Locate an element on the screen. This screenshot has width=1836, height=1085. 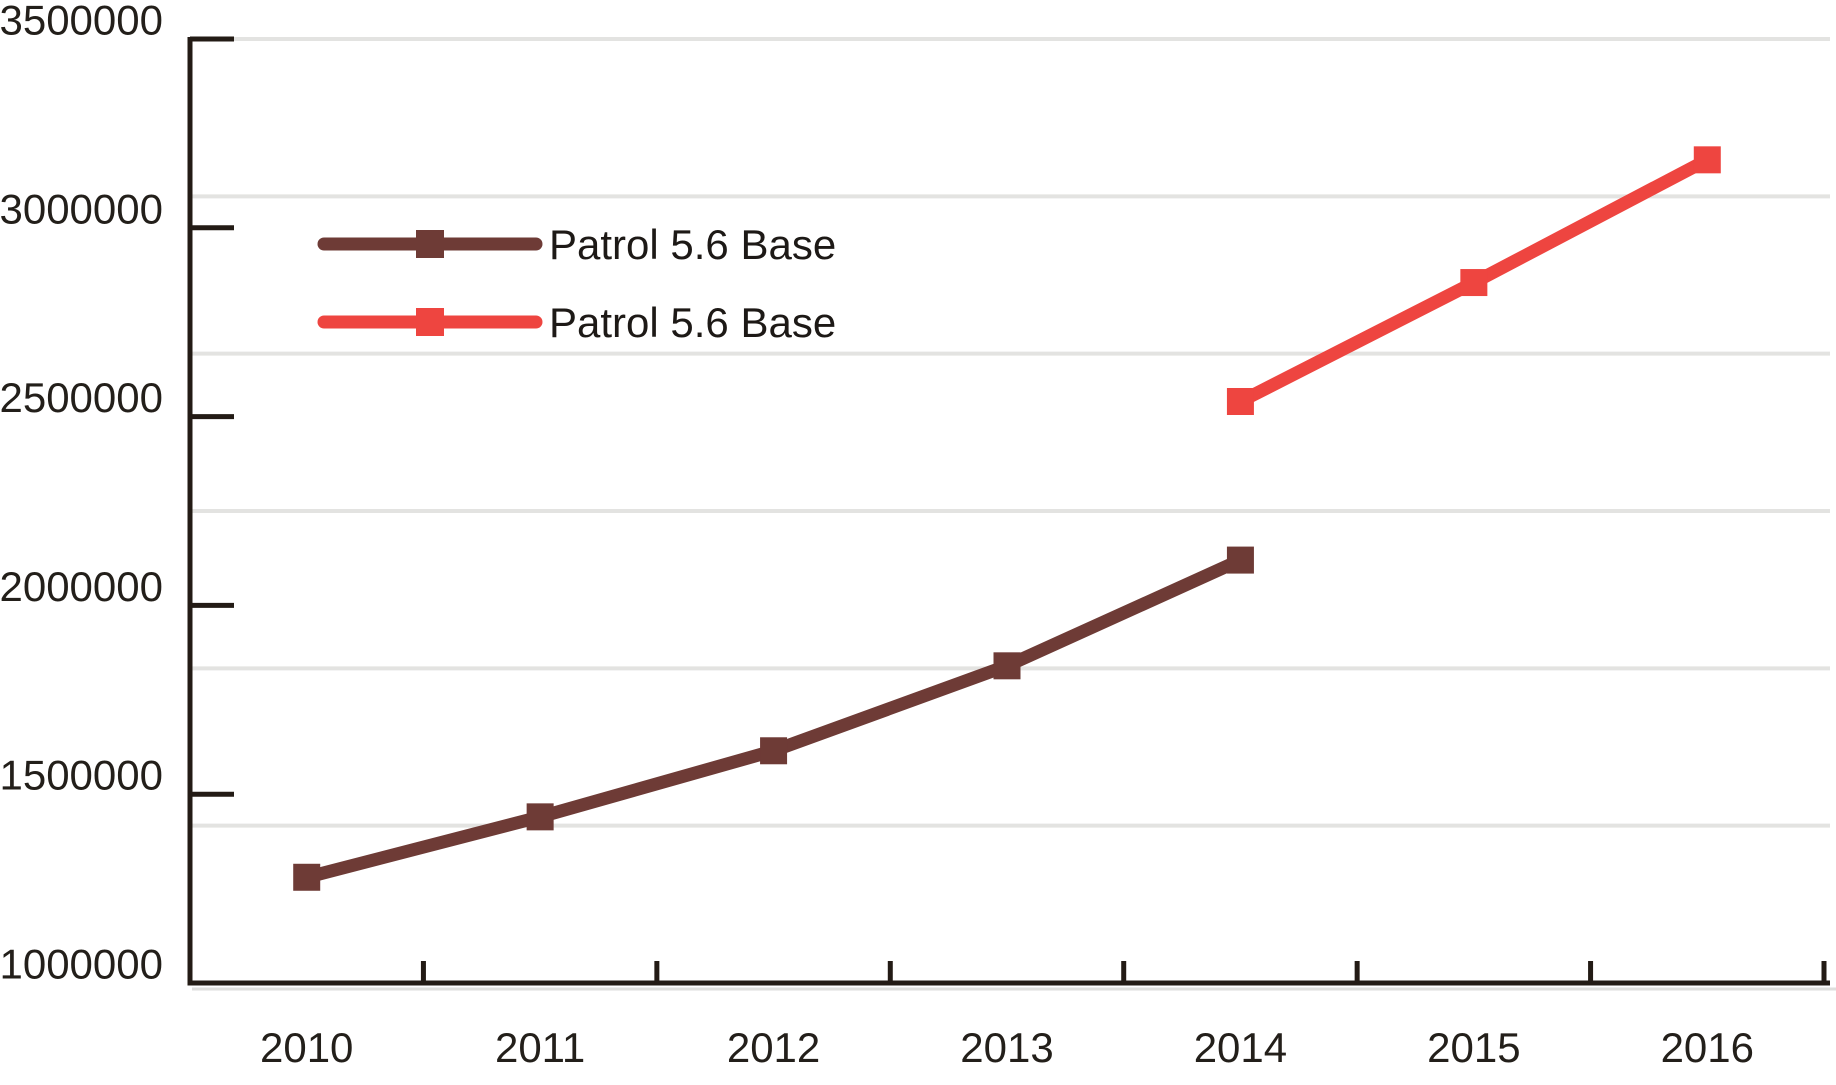
y-axis-tick-label: 2000000 is located at coordinates (81, 586).